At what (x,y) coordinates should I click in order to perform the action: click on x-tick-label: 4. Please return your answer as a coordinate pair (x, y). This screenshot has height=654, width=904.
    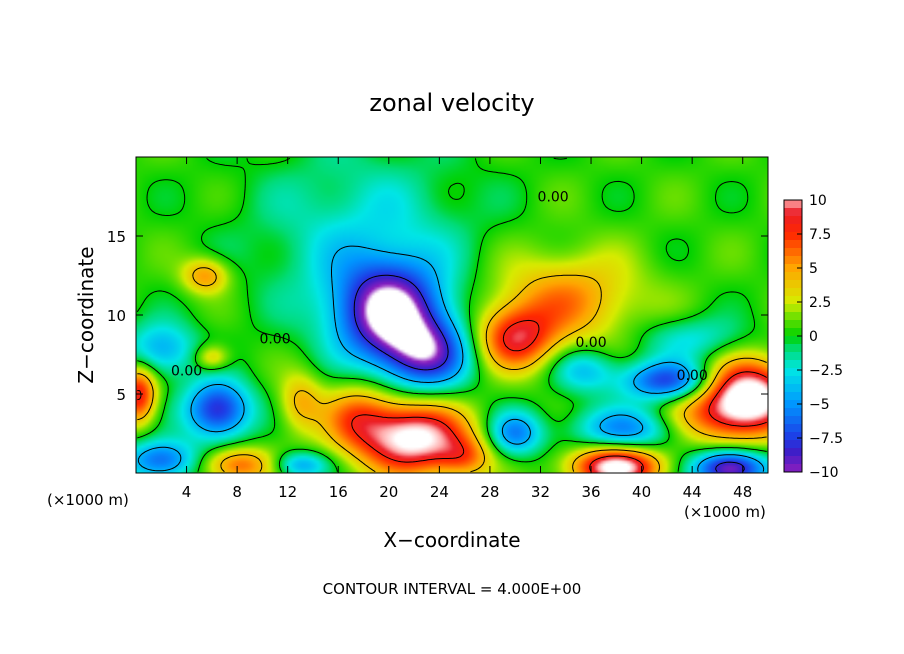
    Looking at the image, I should click on (187, 492).